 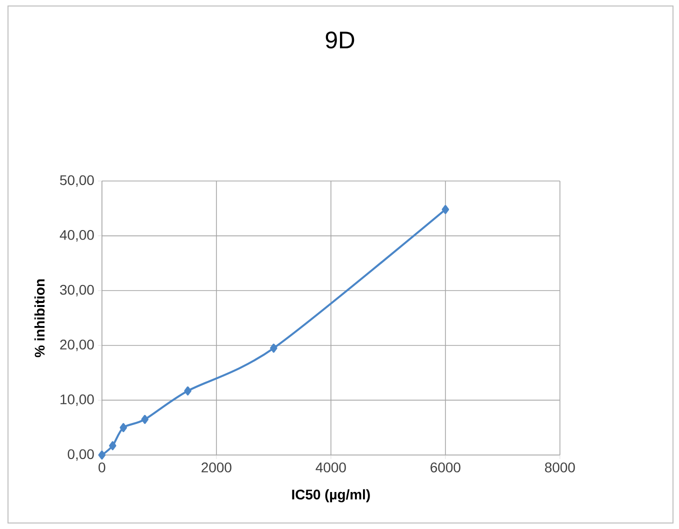 I want to click on y-tick-label: 20,00, so click(x=77, y=346).